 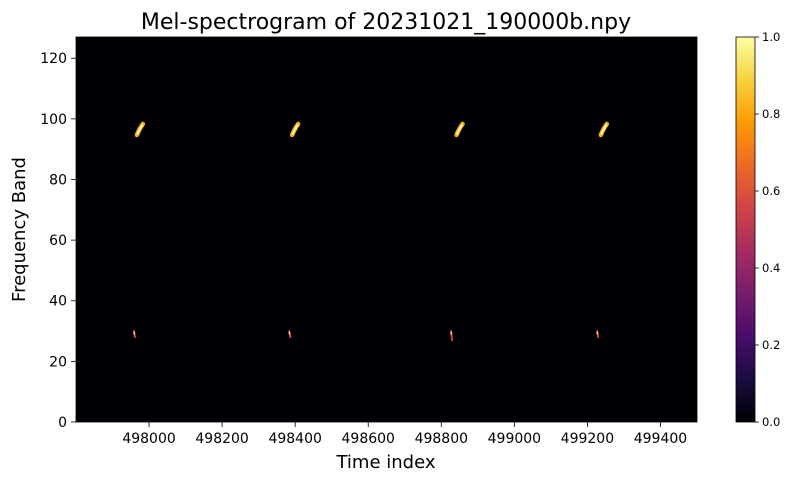 What do you see at coordinates (771, 422) in the screenshot?
I see `colorbar-tick-label: 0.0` at bounding box center [771, 422].